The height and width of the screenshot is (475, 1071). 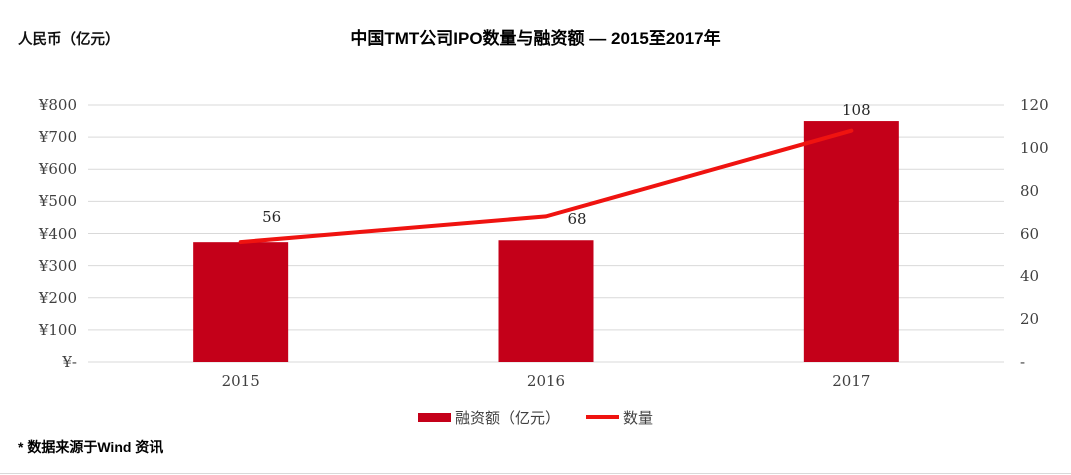 What do you see at coordinates (91, 447) in the screenshot?
I see `source-footnote: * 数据来源于Wind 资讯` at bounding box center [91, 447].